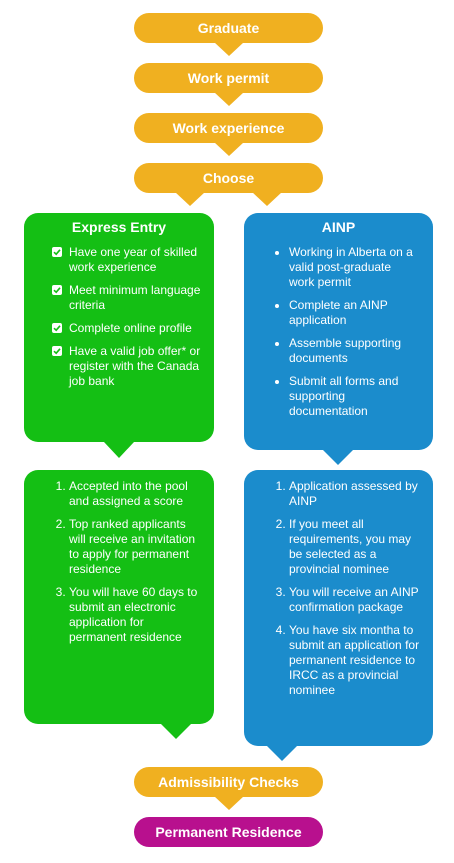 The width and height of the screenshot is (454, 863). What do you see at coordinates (338, 457) in the screenshot?
I see `ainp-arrow` at bounding box center [338, 457].